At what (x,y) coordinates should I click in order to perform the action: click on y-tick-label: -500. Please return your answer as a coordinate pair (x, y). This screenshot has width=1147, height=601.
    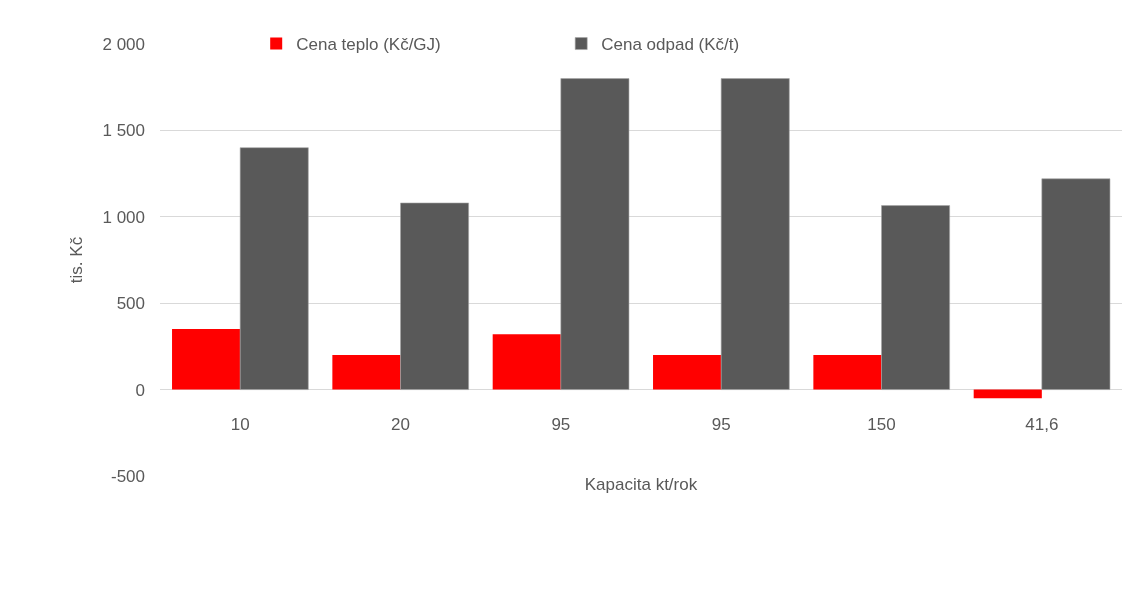
    Looking at the image, I should click on (127, 476).